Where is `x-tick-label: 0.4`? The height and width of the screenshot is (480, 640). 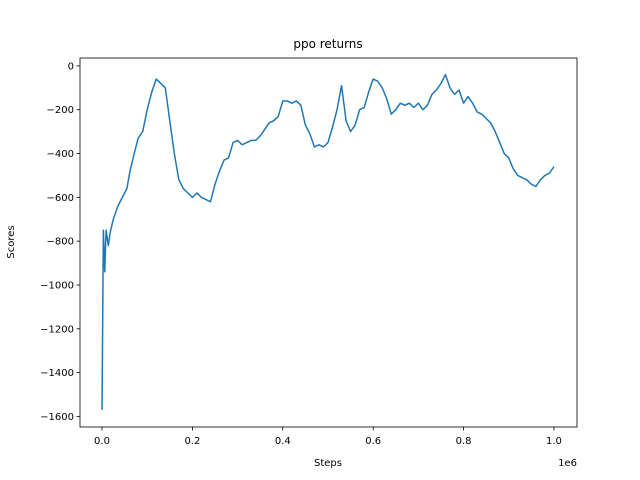 x-tick-label: 0.4 is located at coordinates (283, 441).